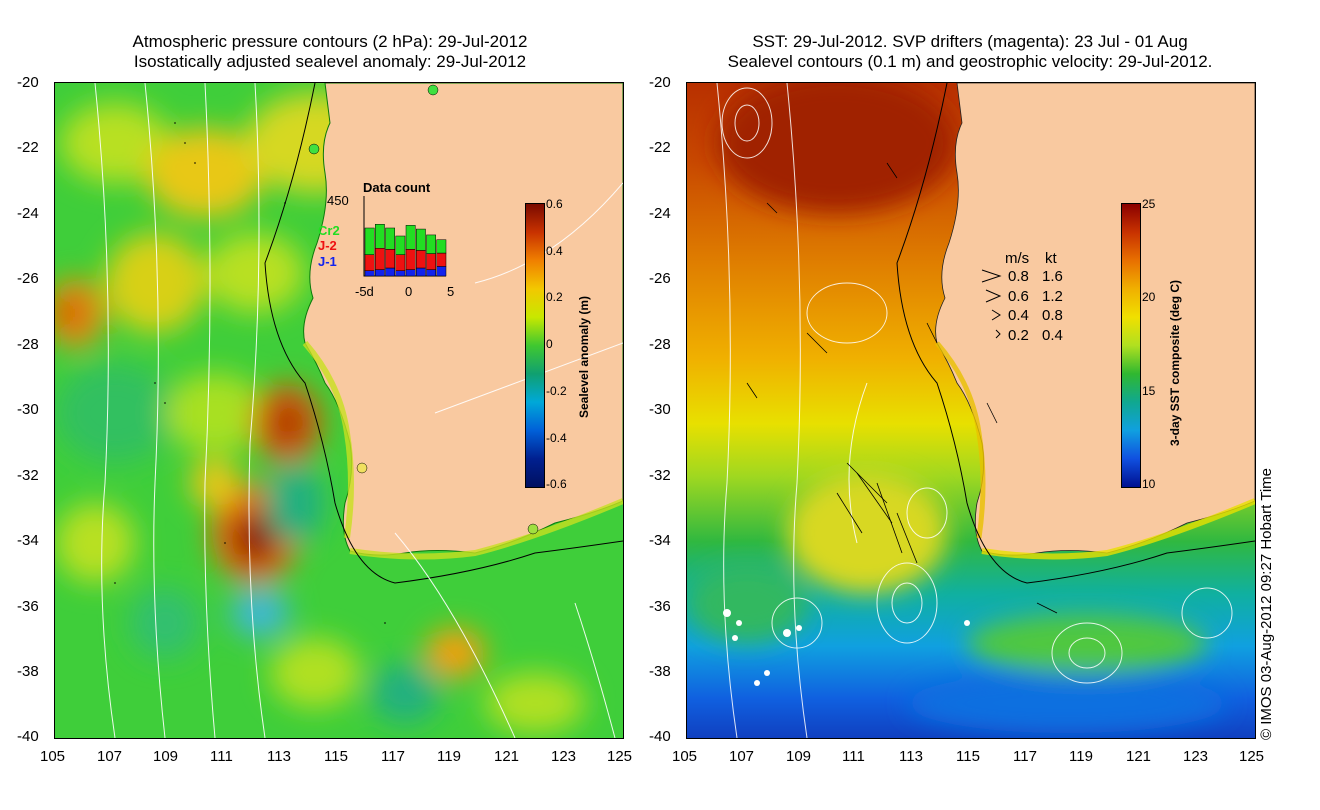 The image size is (1320, 810). What do you see at coordinates (660, 606) in the screenshot?
I see `right-y-tick: -36` at bounding box center [660, 606].